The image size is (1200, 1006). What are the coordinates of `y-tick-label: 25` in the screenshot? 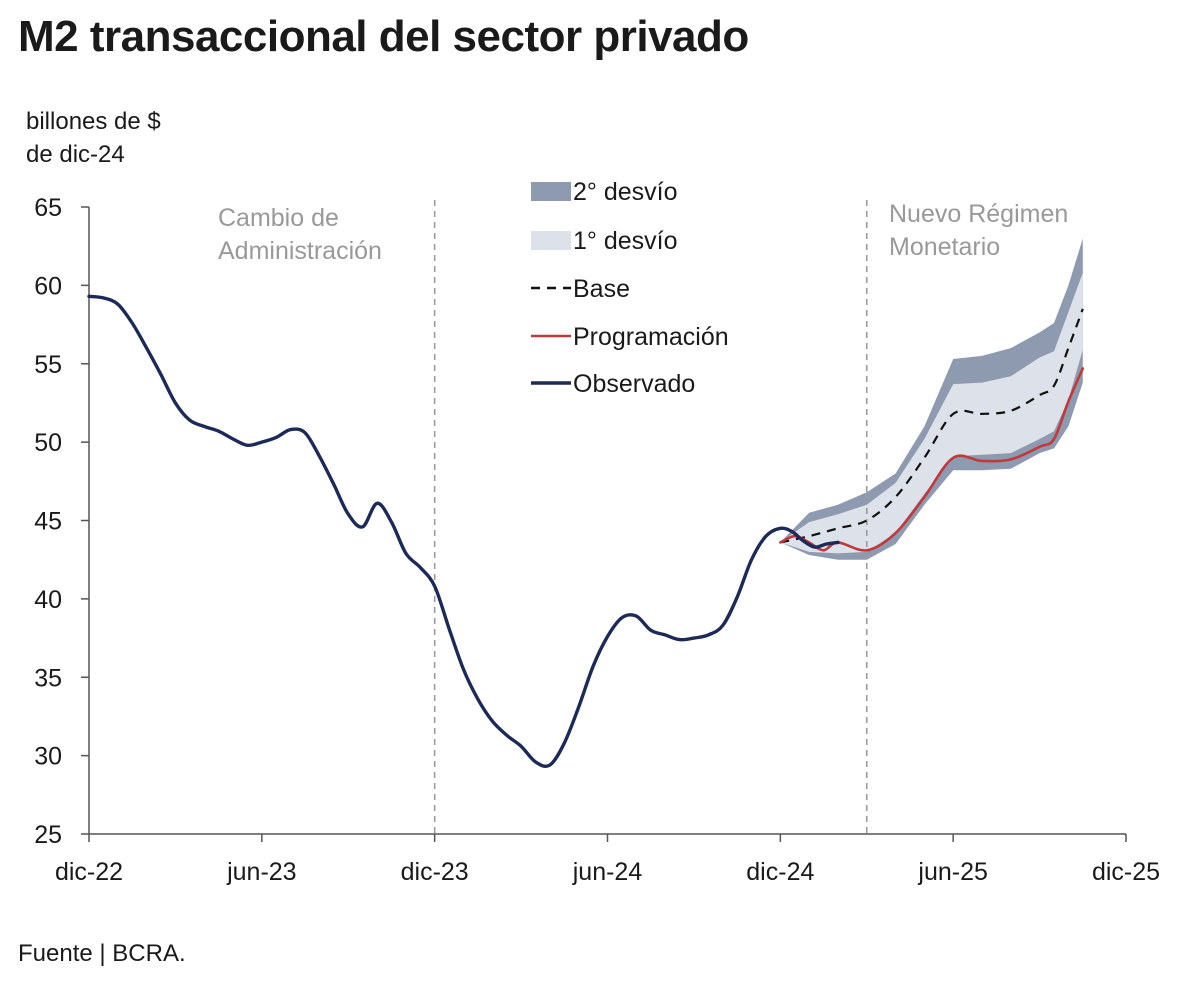 It's located at (48, 835).